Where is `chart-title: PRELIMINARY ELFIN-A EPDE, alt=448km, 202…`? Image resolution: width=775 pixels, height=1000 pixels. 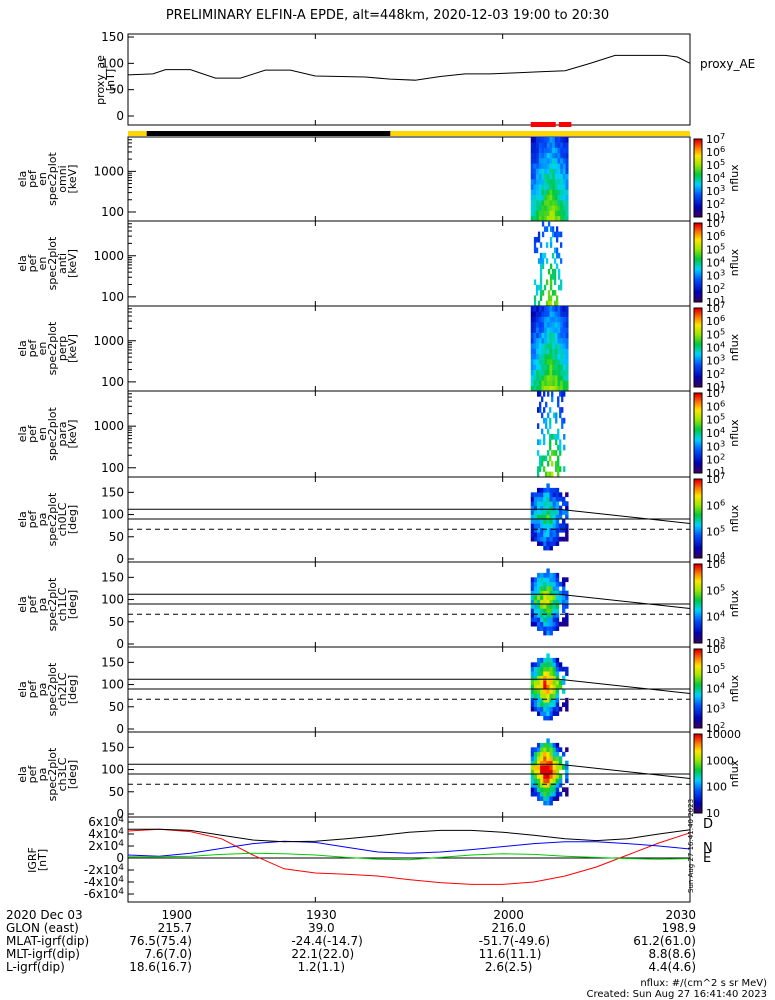
chart-title: PRELIMINARY ELFIN-A EPDE, alt=448km, 202… is located at coordinates (387, 15).